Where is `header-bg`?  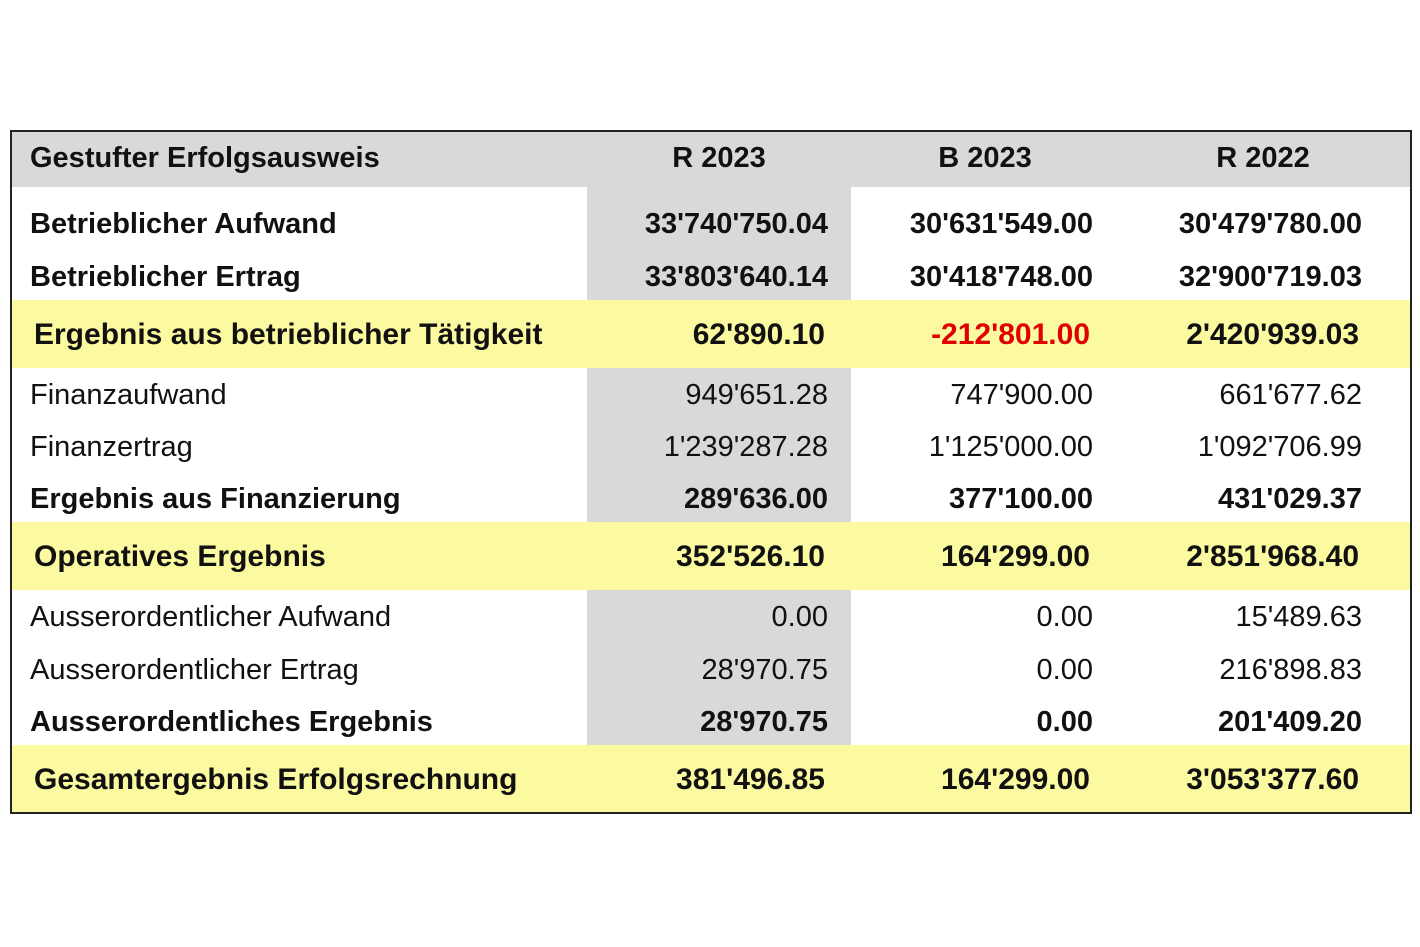 header-bg is located at coordinates (710, 158).